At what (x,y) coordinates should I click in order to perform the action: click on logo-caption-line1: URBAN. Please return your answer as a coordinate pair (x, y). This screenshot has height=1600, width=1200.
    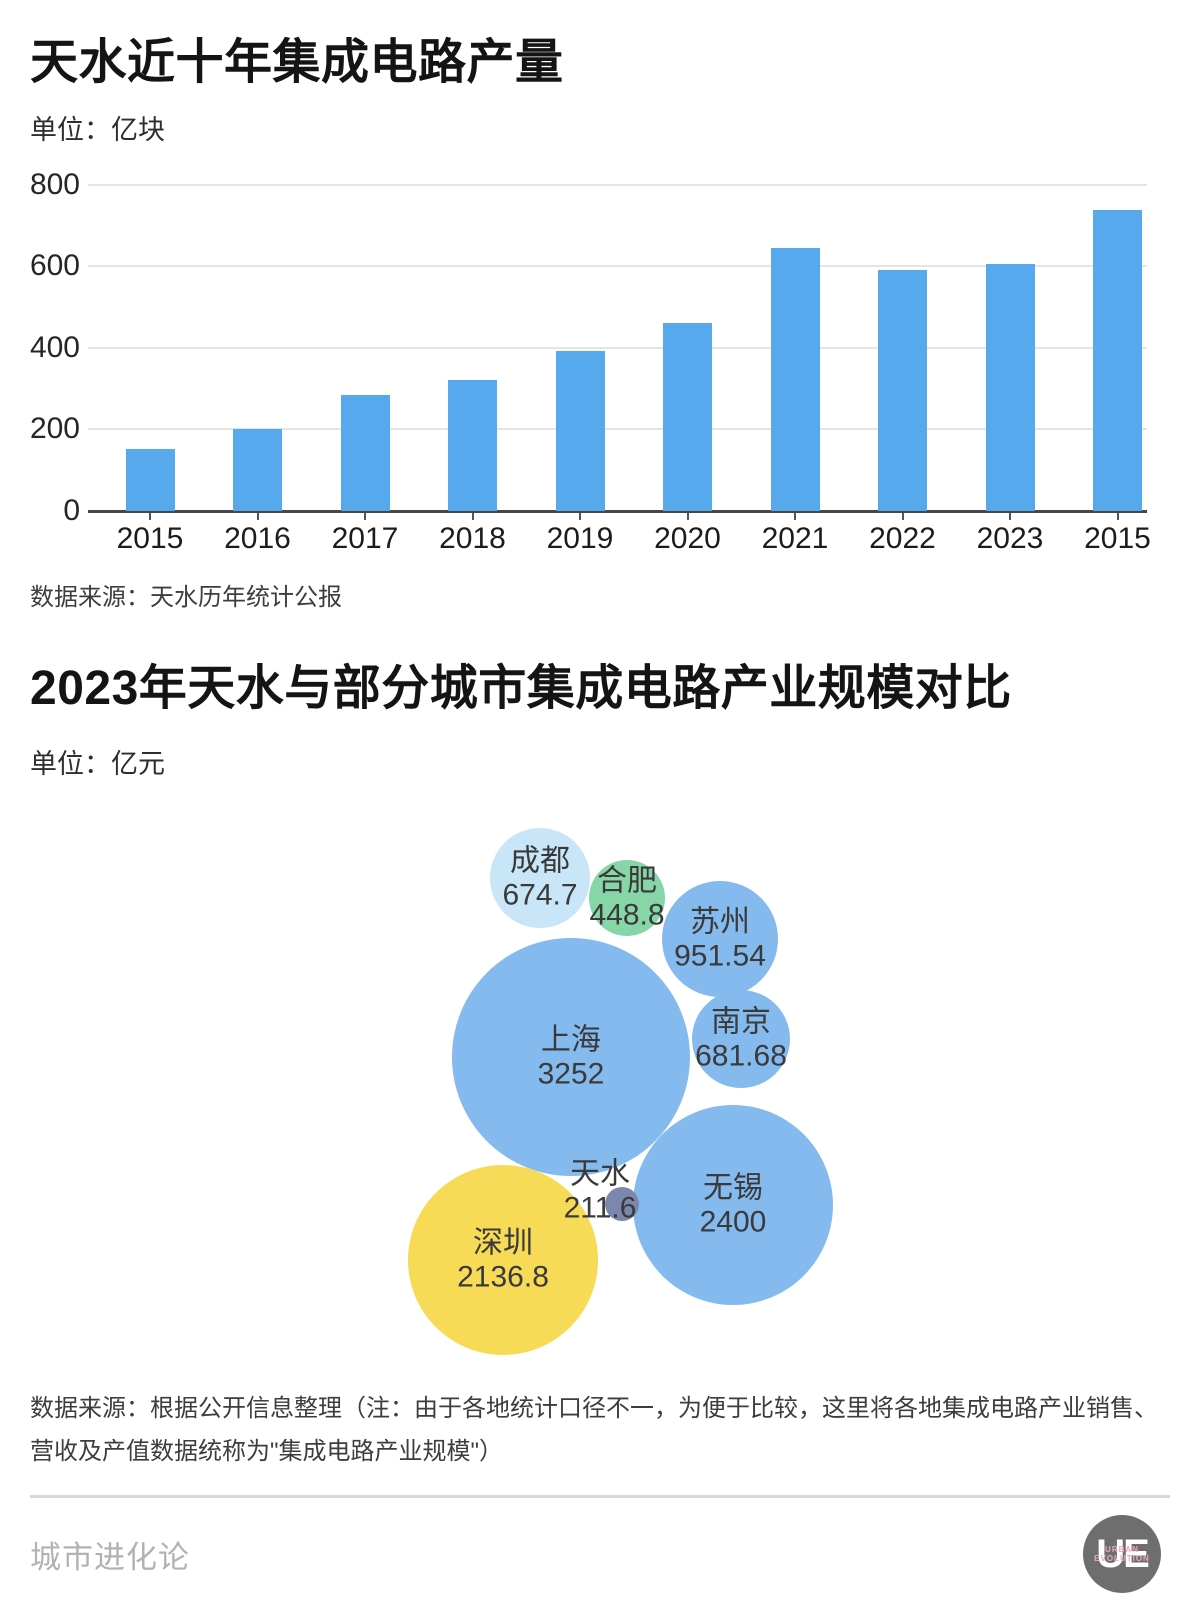
    Looking at the image, I should click on (1122, 1549).